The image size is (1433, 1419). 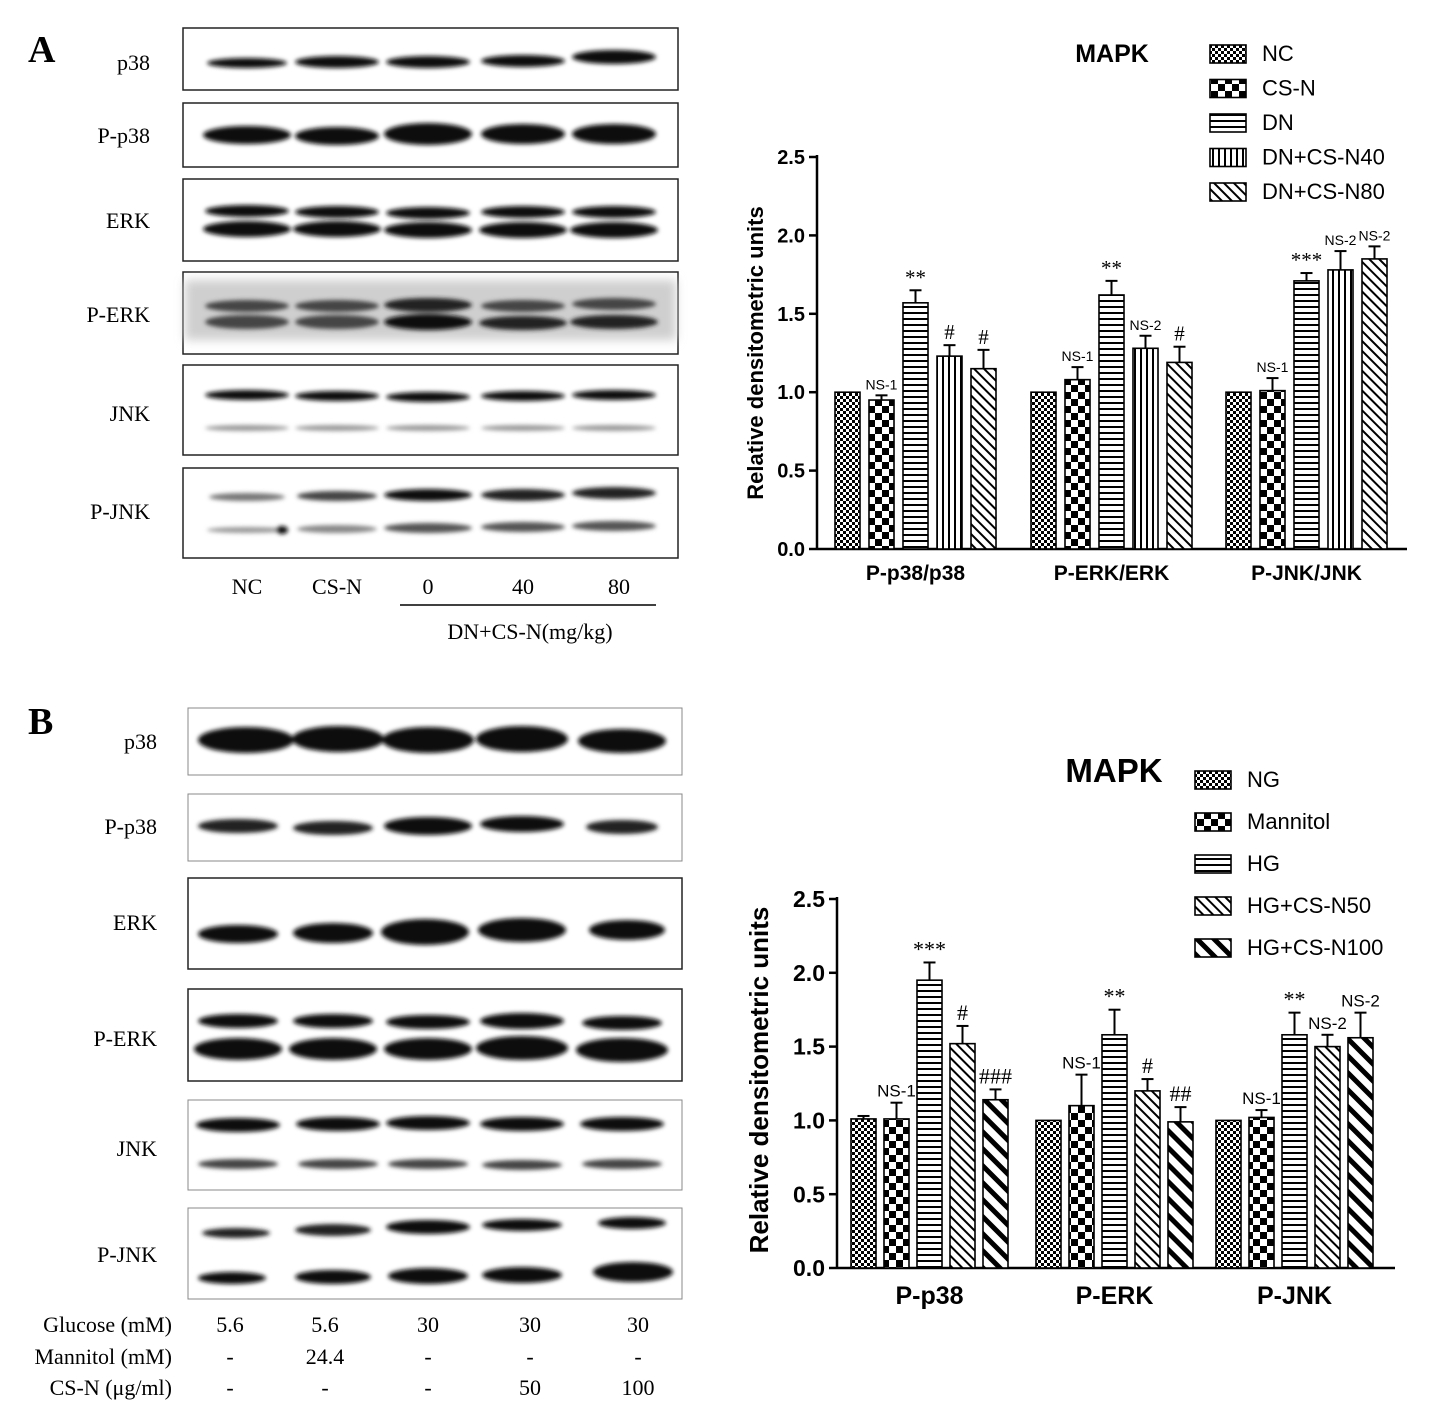 What do you see at coordinates (130, 413) in the screenshot?
I see `blot-row-label: JNK` at bounding box center [130, 413].